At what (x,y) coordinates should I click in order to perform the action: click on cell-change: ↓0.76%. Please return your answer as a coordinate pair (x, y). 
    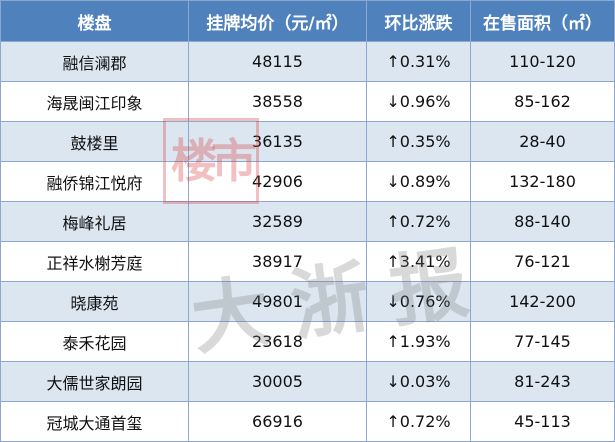
    Looking at the image, I should click on (418, 301).